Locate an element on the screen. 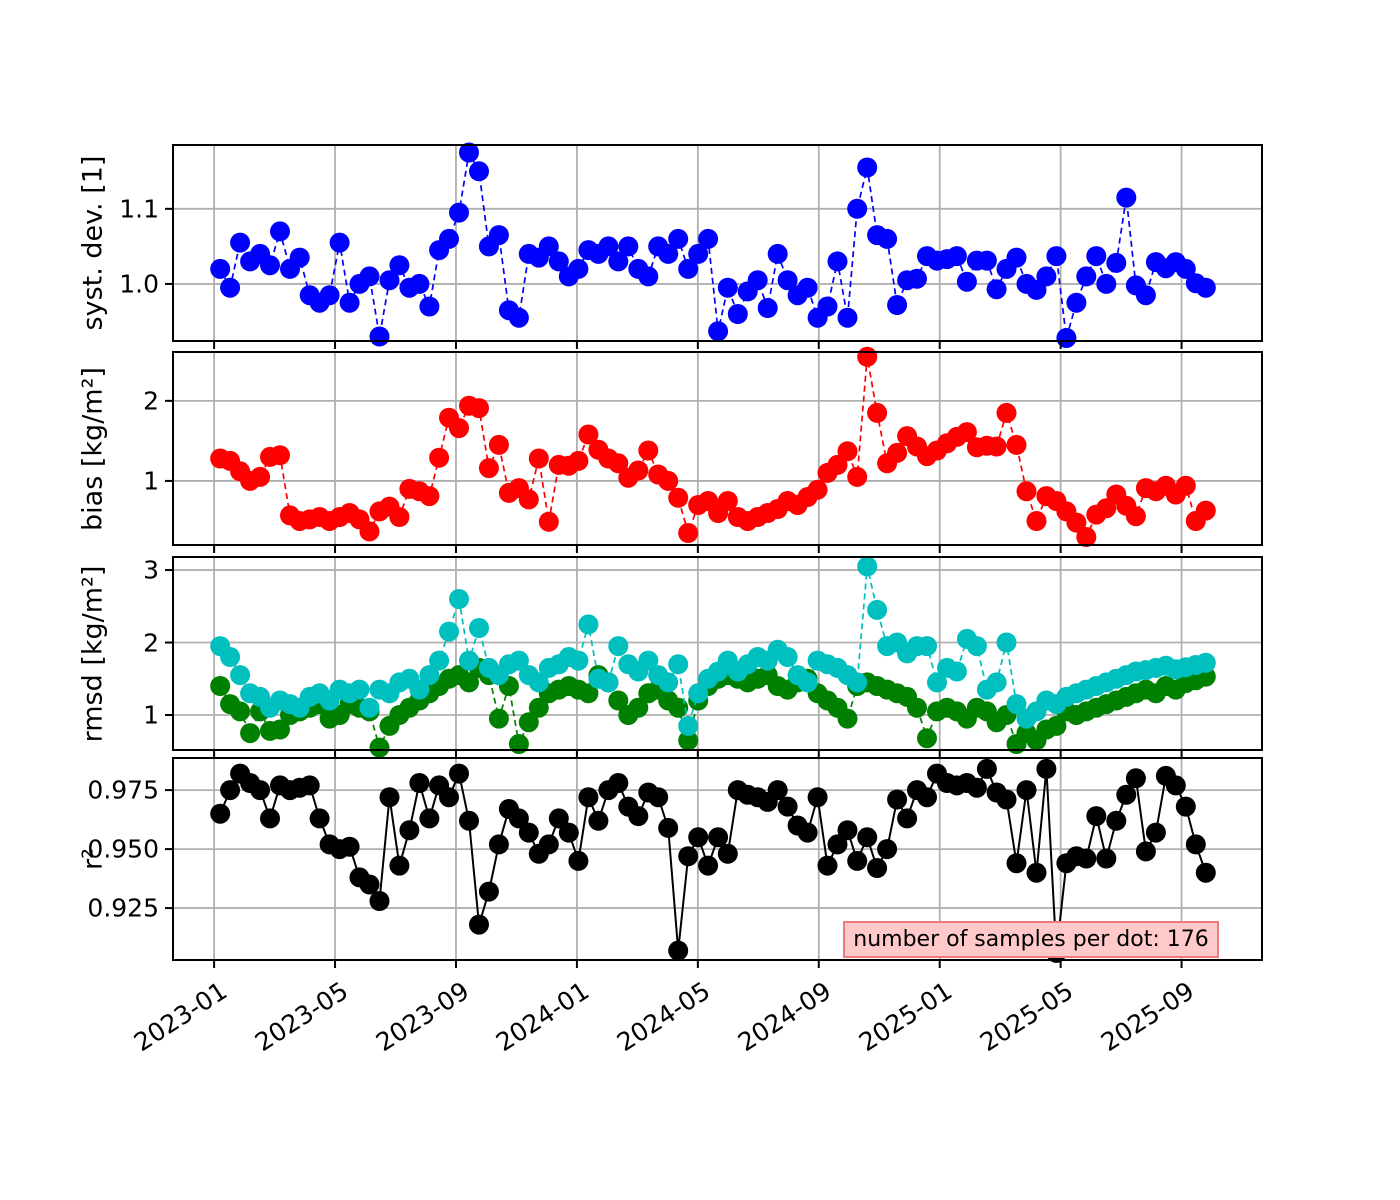 The width and height of the screenshot is (1400, 1200). x-tick-label: 2025-05 is located at coordinates (1027, 1017).